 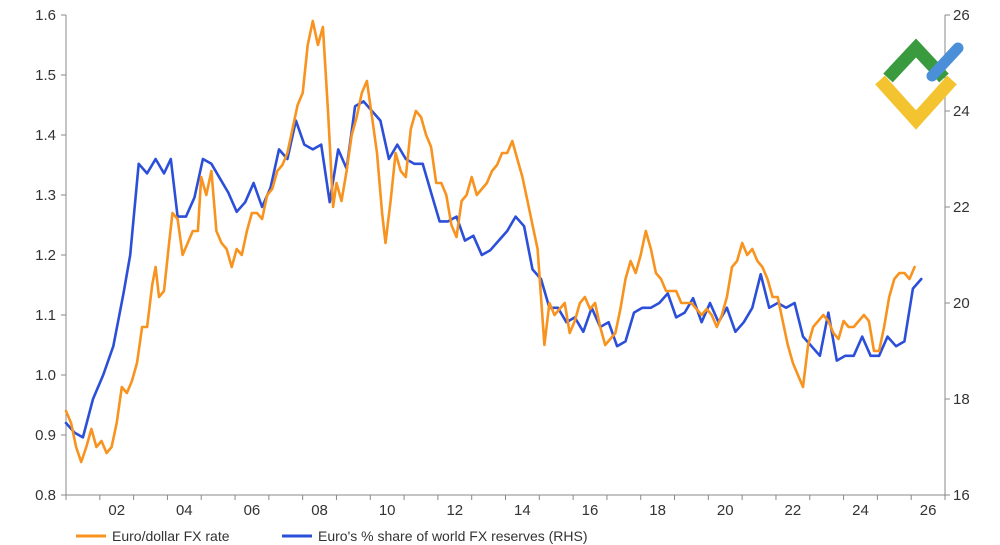 What do you see at coordinates (116, 510) in the screenshot?
I see `x-tick-label: 02` at bounding box center [116, 510].